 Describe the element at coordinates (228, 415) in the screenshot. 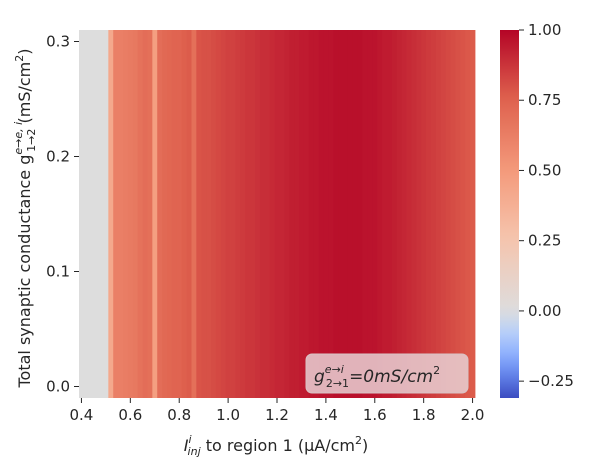

I see `x-tick-label: 1.0` at that location.